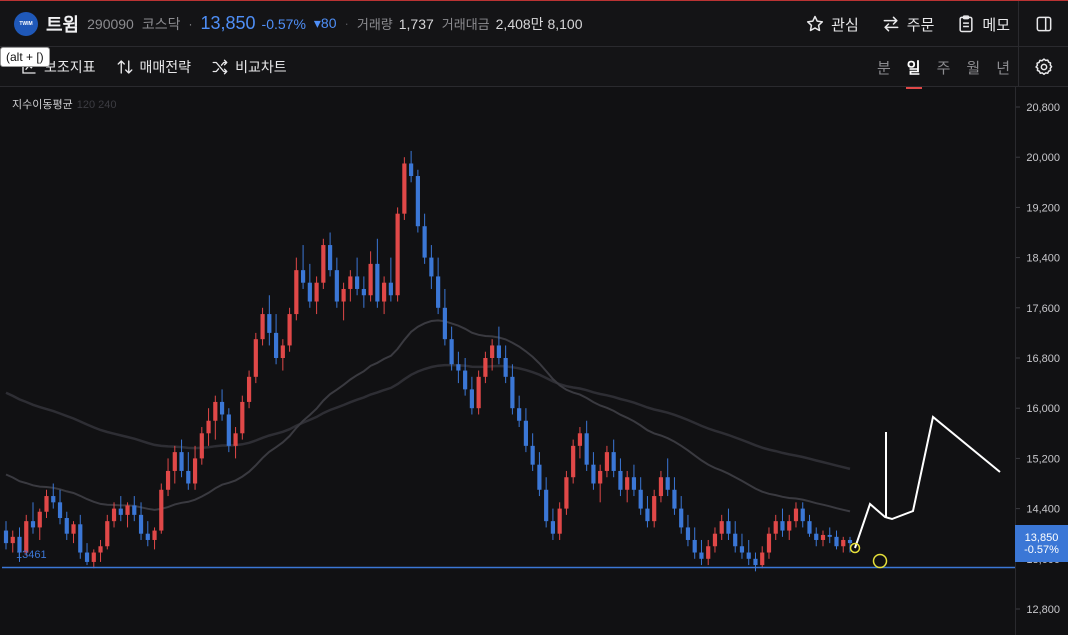 The height and width of the screenshot is (635, 1068). I want to click on period-year: 년, so click(1003, 68).